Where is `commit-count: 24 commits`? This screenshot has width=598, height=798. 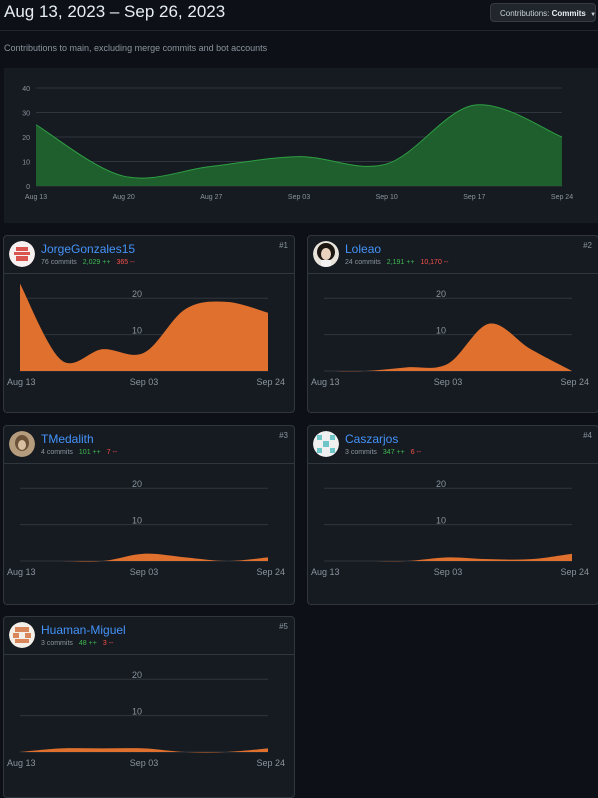
commit-count: 24 commits is located at coordinates (363, 262).